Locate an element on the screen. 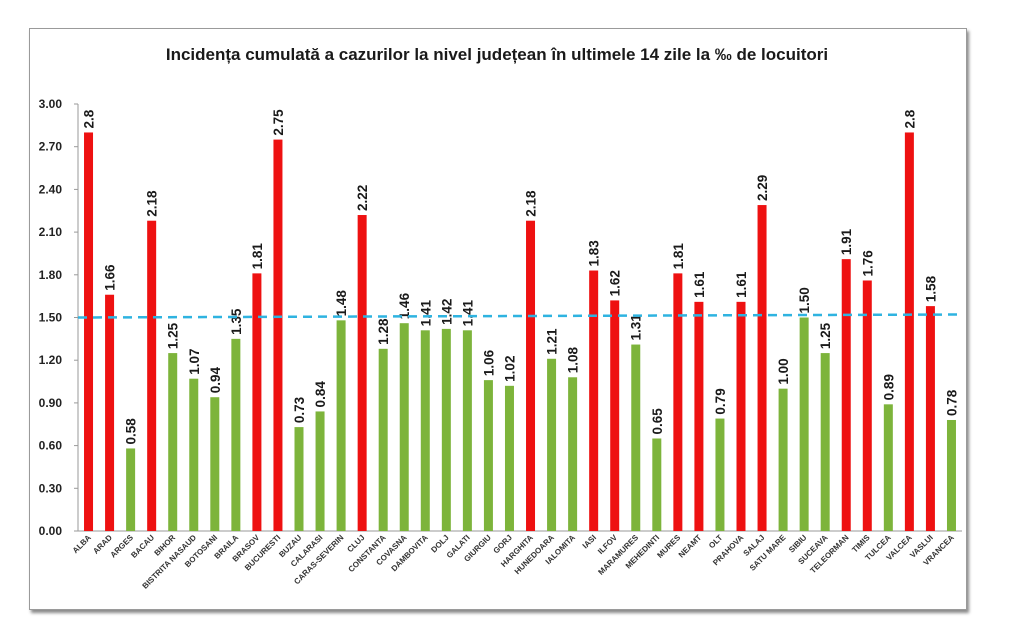 The image size is (1026, 632). y-tick-label: 0.30 is located at coordinates (51, 488).